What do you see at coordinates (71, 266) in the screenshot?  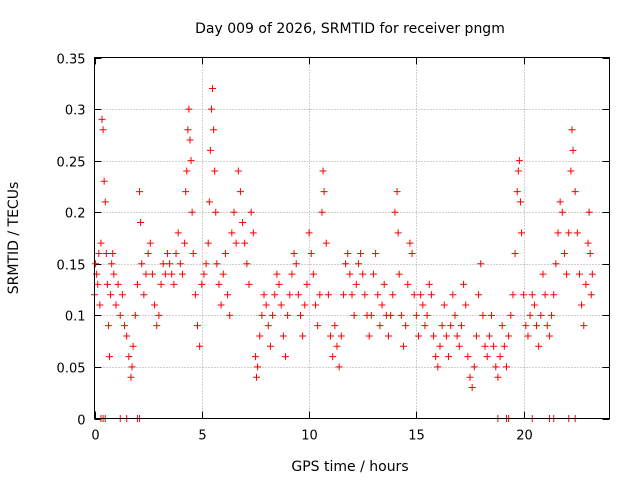 I see `y-tick-label: 0.15` at bounding box center [71, 266].